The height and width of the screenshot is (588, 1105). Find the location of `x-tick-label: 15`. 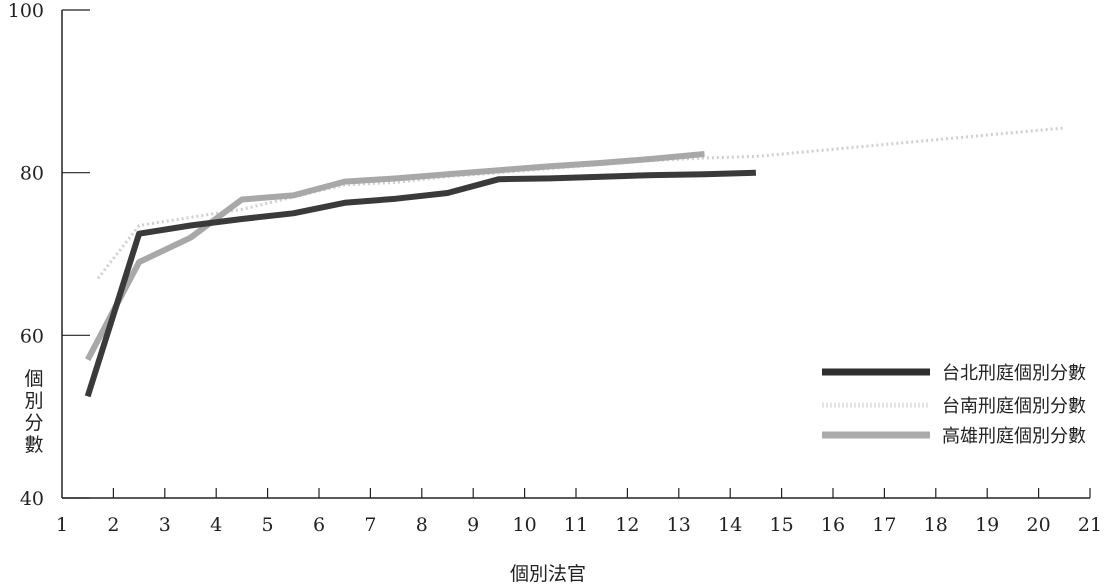

x-tick-label: 15 is located at coordinates (782, 525).